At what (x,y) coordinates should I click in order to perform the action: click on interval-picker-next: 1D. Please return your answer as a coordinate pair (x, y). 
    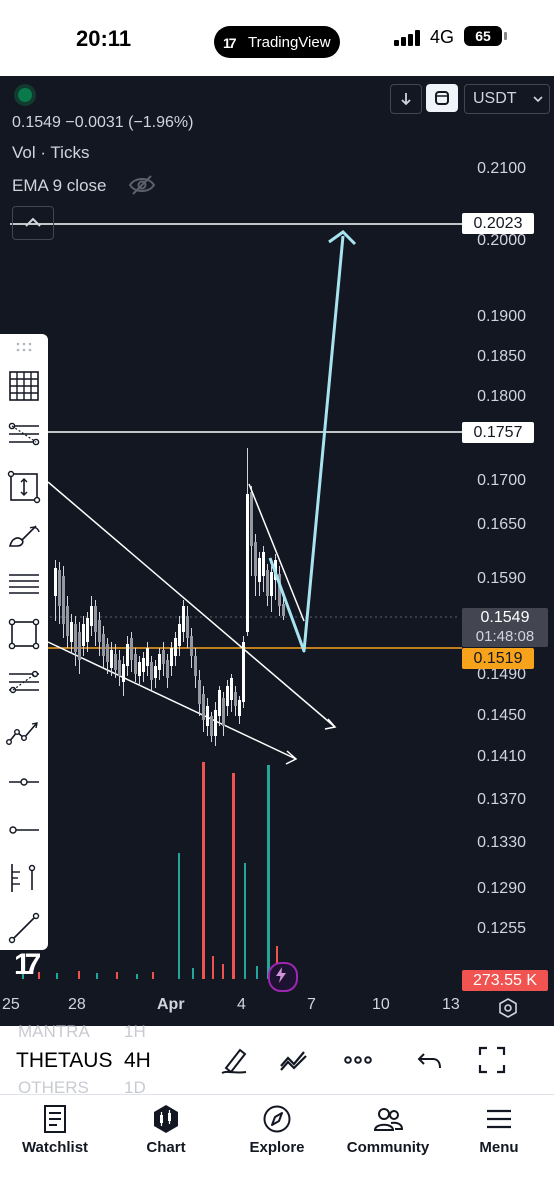
    Looking at the image, I should click on (135, 1087).